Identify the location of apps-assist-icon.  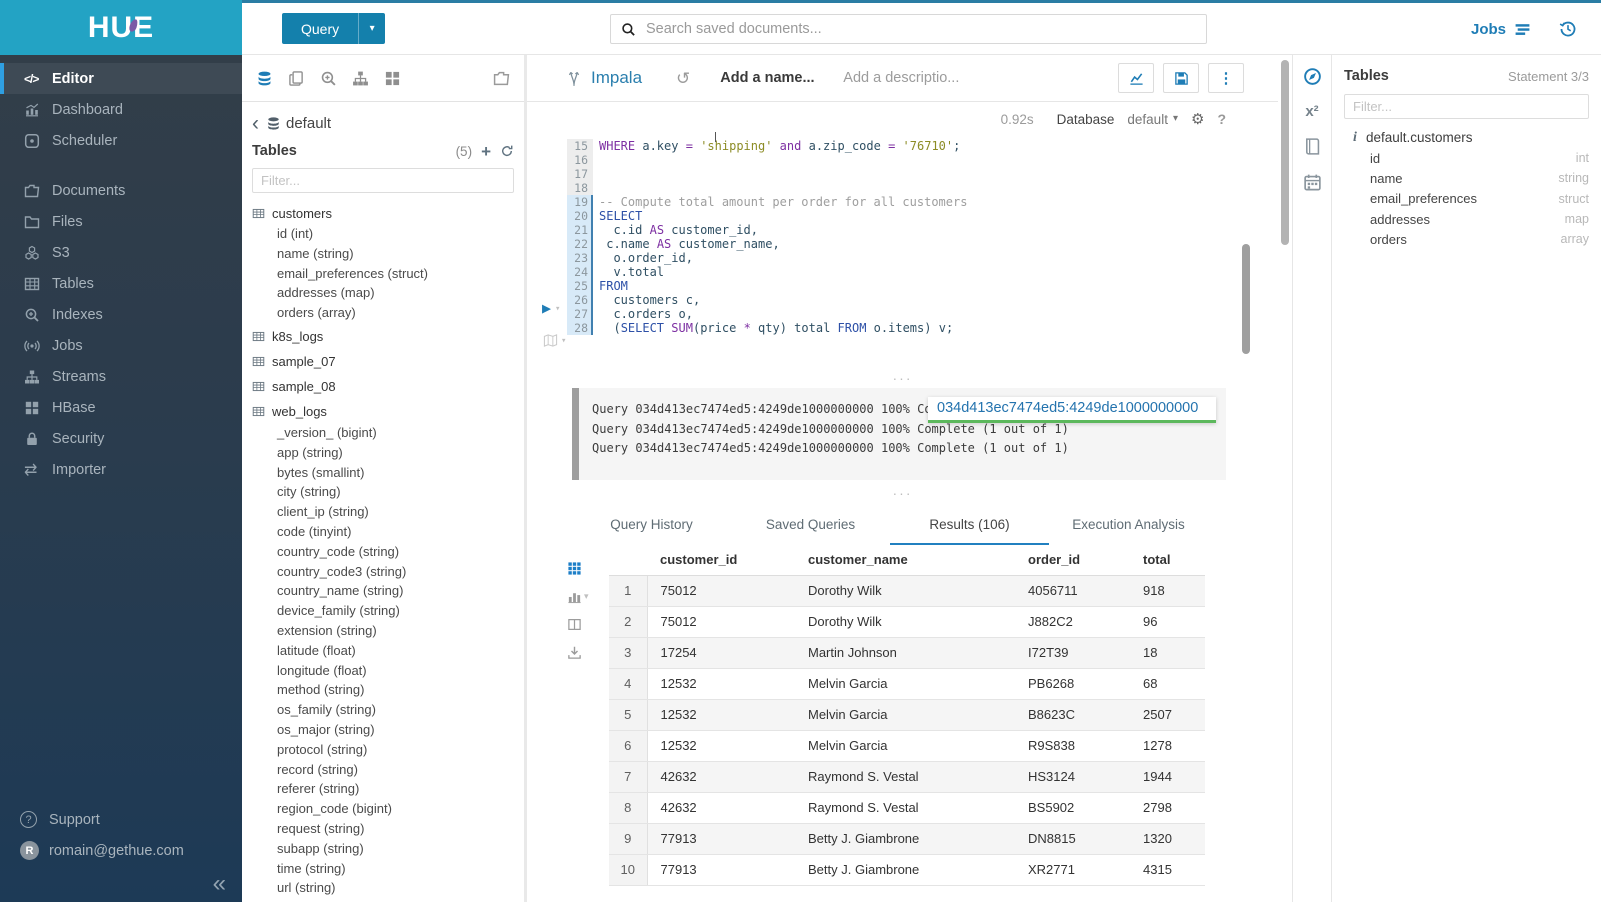
(392, 78).